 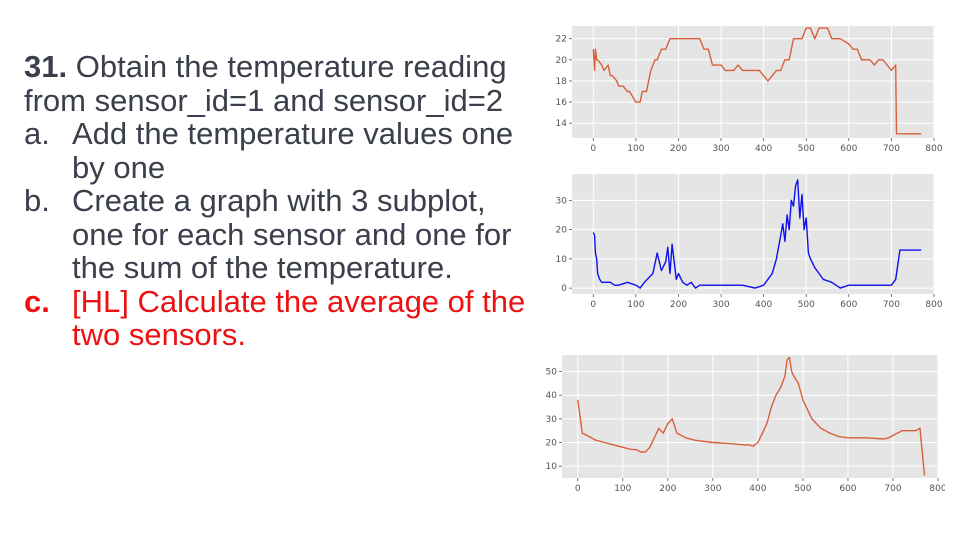 What do you see at coordinates (46, 66) in the screenshot?
I see `question-number: 31.` at bounding box center [46, 66].